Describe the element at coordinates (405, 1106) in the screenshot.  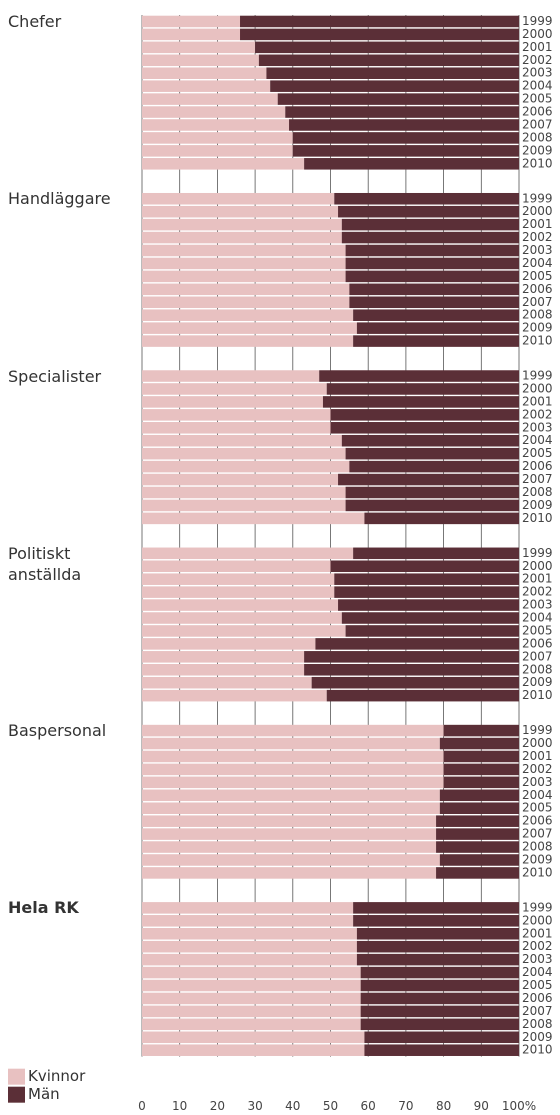
I see `x-tick-label: 70` at that location.